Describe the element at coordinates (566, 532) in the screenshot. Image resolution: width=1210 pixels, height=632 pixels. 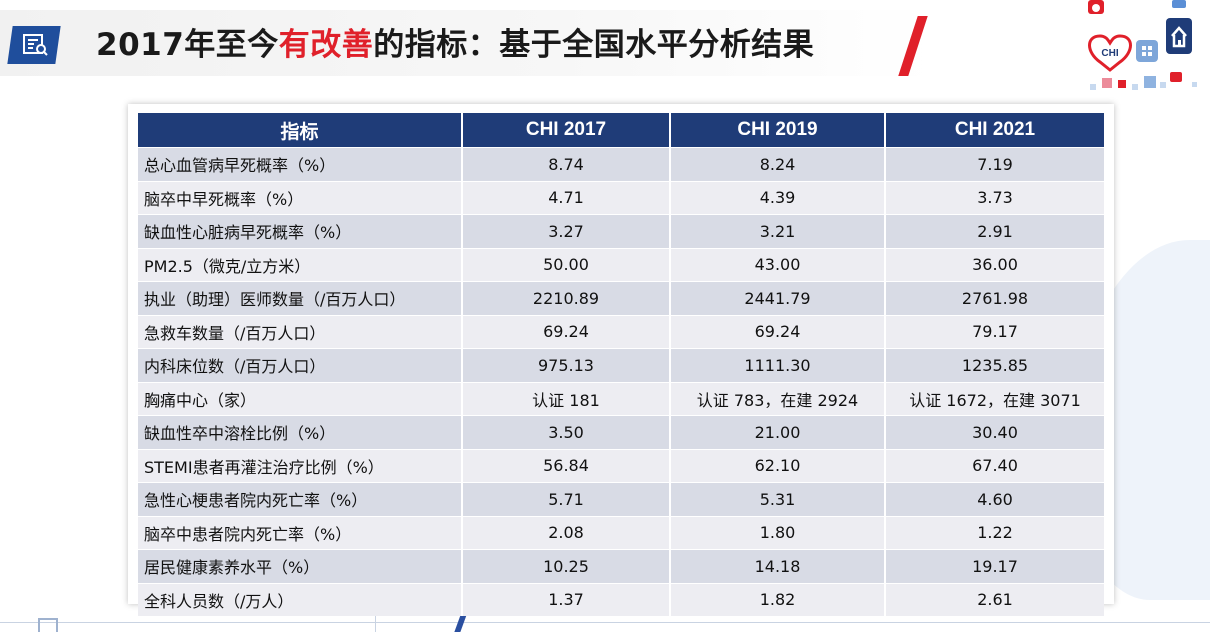
I see `value-cell-2017: 2.08` at that location.